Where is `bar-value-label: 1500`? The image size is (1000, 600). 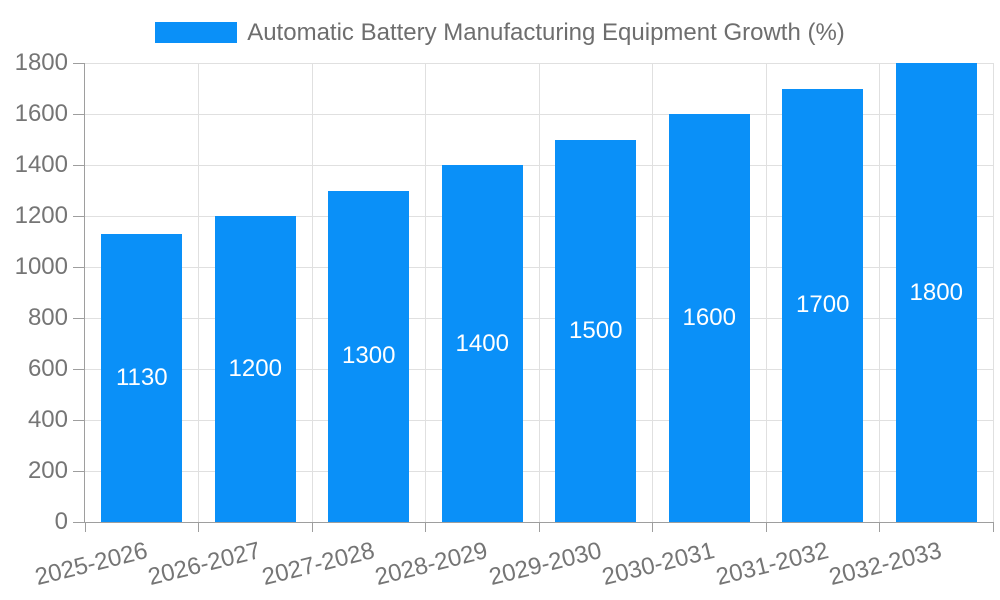
bar-value-label: 1500 is located at coordinates (596, 330).